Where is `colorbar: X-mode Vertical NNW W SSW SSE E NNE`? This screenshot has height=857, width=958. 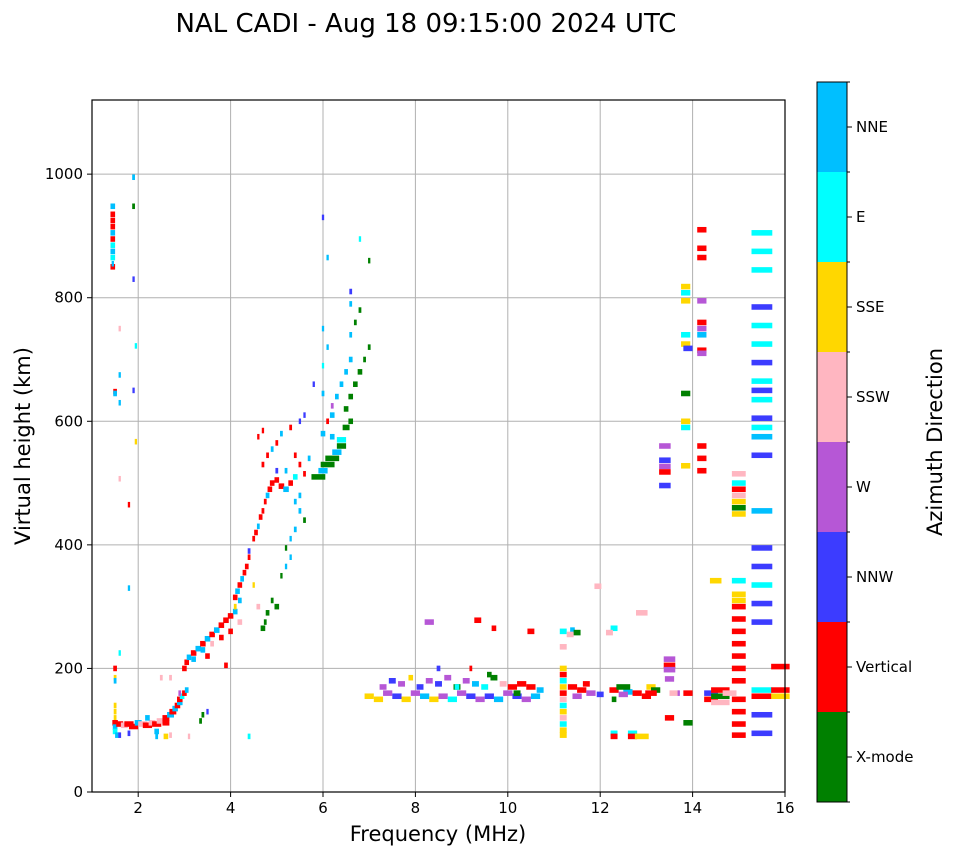 colorbar: X-mode Vertical NNW W SSW SSE E NNE is located at coordinates (864, 442).